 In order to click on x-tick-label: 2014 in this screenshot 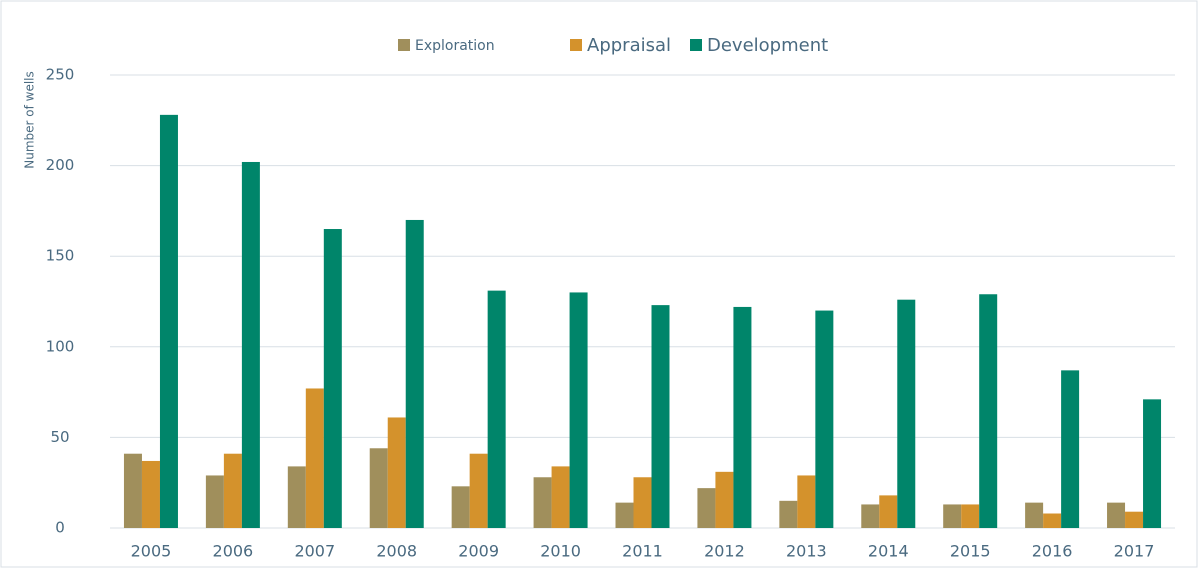, I will do `click(888, 551)`.